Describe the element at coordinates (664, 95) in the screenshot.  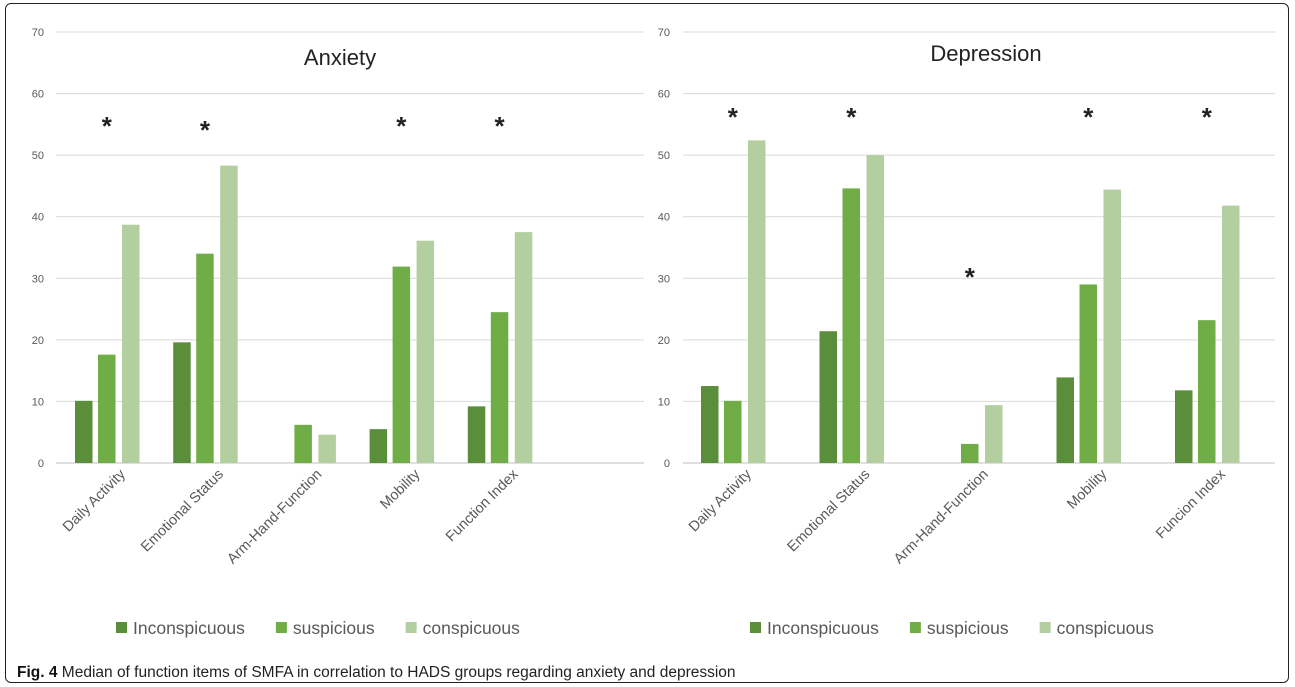
I see `chart-2-y-tick-label: 60` at that location.